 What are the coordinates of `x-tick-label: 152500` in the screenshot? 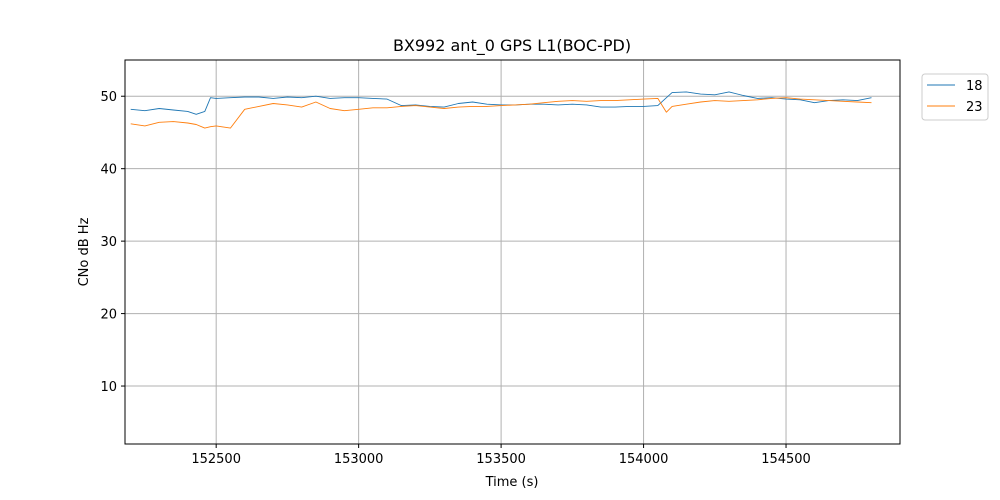 It's located at (216, 459).